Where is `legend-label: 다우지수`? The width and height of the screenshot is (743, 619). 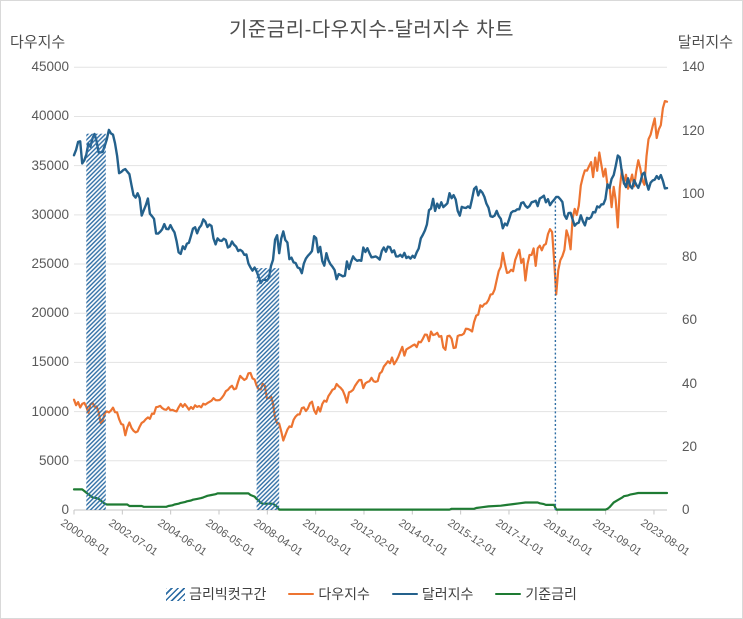
legend-label: 다우지수 is located at coordinates (344, 594).